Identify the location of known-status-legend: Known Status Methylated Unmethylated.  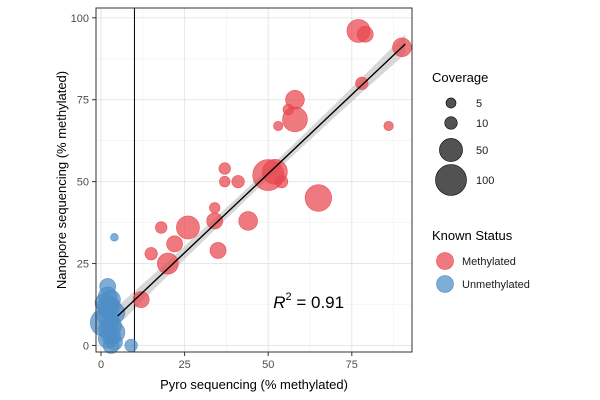
(481, 260).